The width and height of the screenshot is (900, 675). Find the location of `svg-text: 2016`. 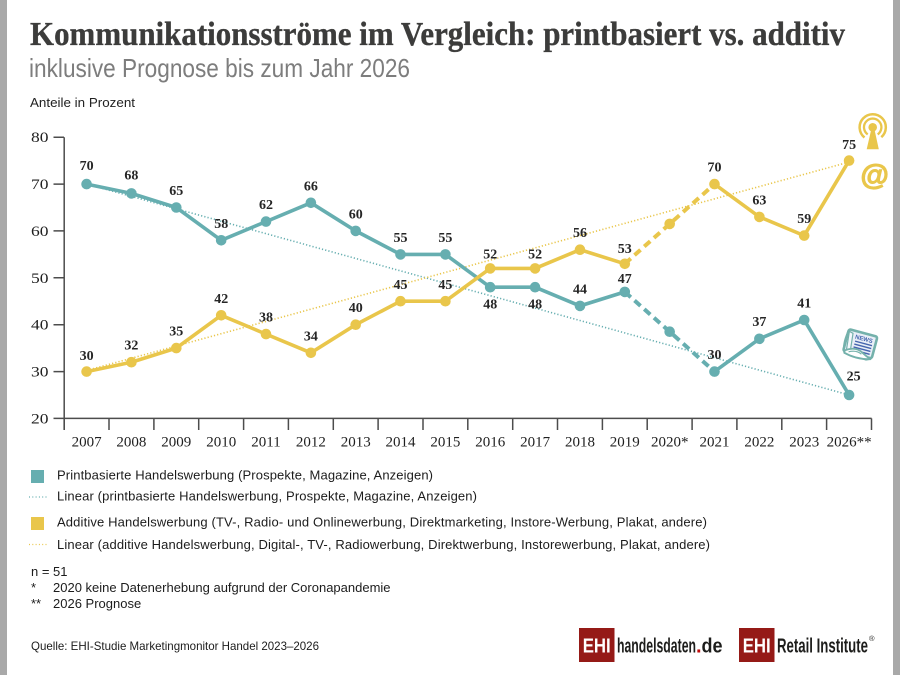

svg-text: 2016 is located at coordinates (490, 443).